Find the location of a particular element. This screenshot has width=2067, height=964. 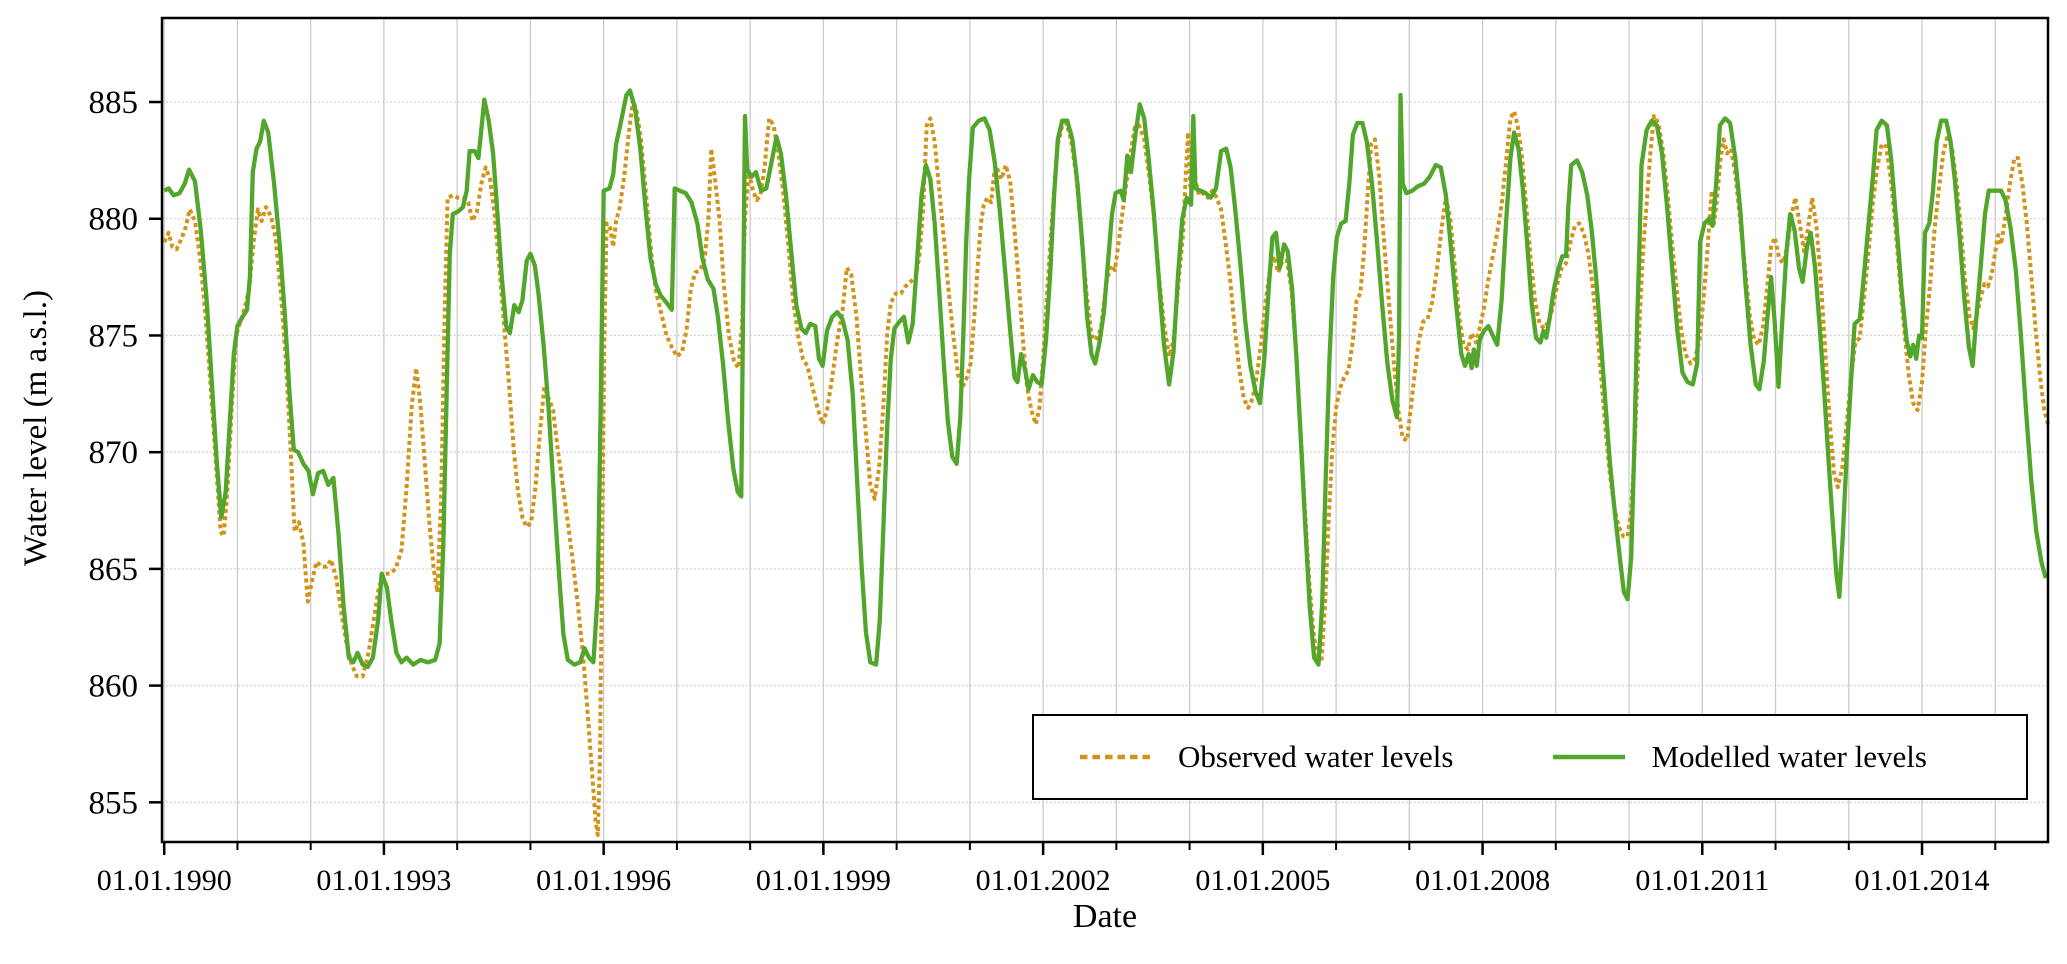

legend-entry-modelled: Modelled water levels is located at coordinates (1739, 757).